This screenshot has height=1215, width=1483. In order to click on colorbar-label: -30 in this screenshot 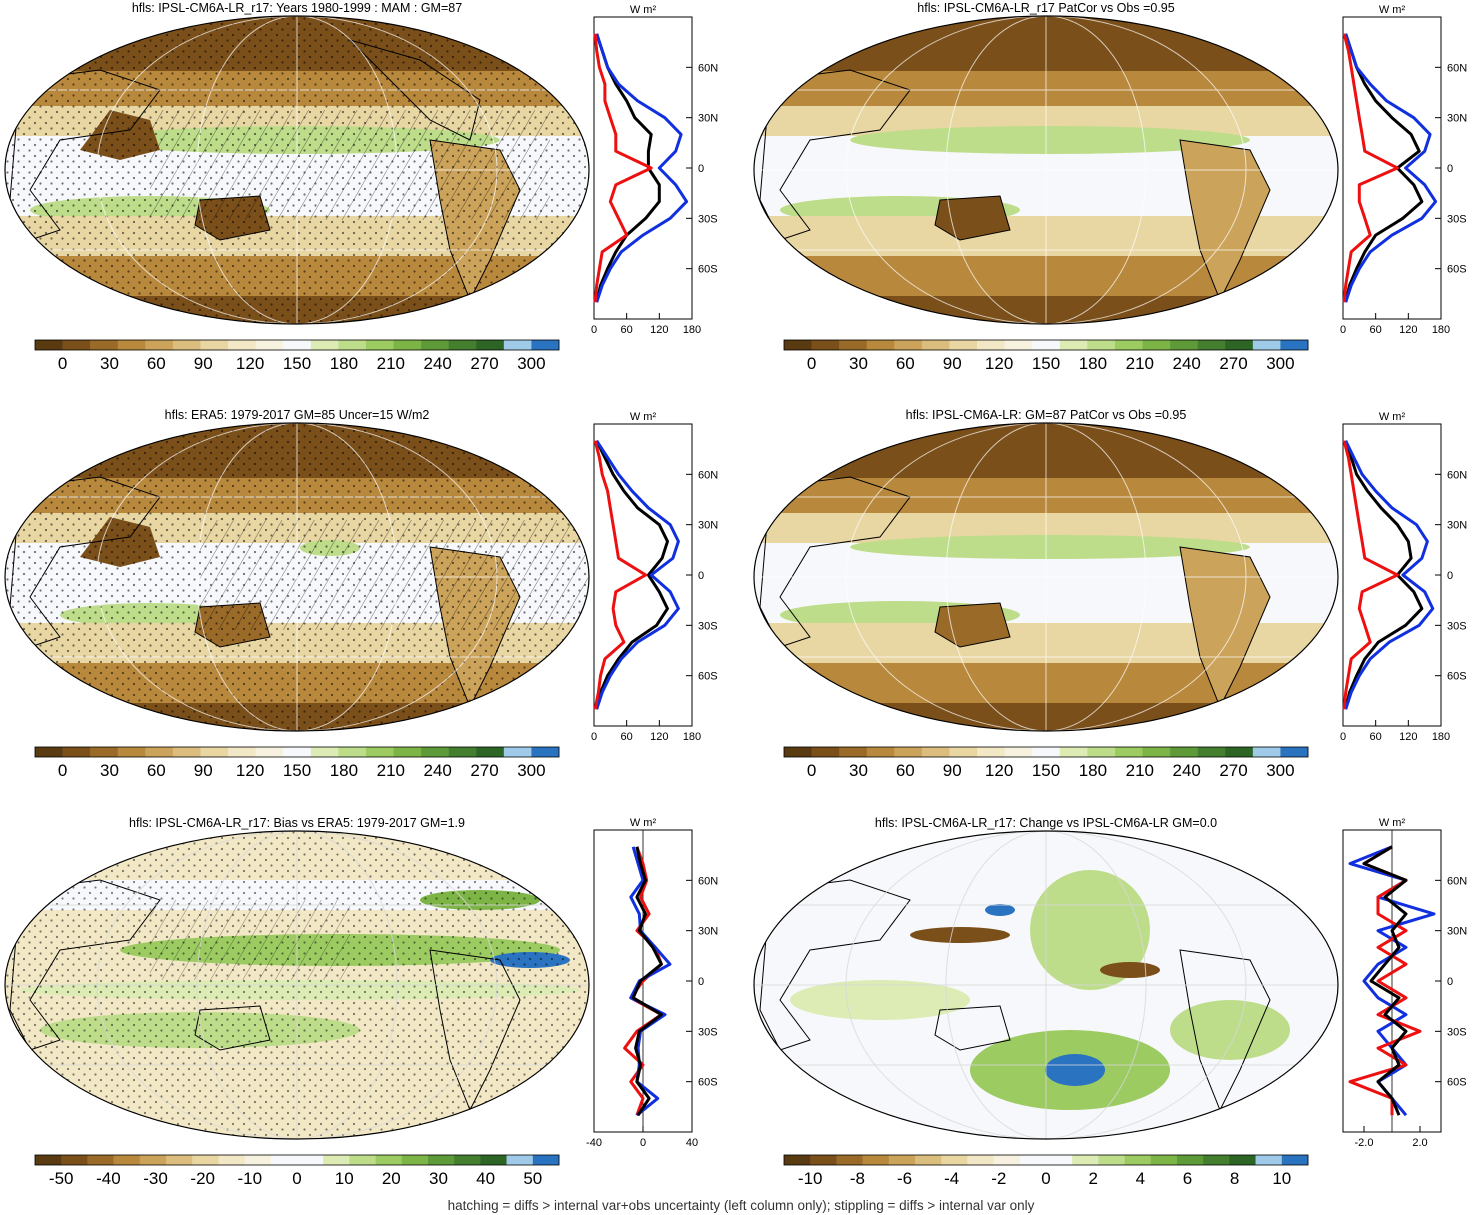, I will do `click(155, 1178)`.